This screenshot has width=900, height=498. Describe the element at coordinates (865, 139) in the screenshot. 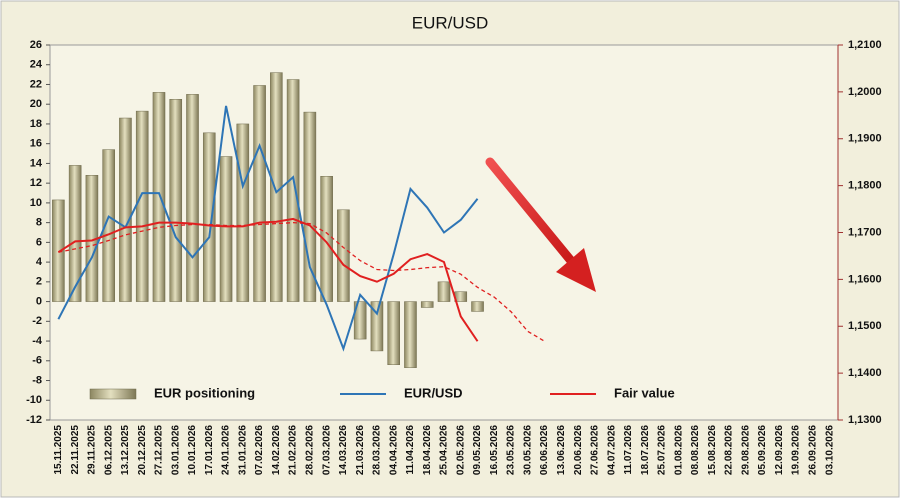

I see `y2-tick-label: 1,1900` at that location.